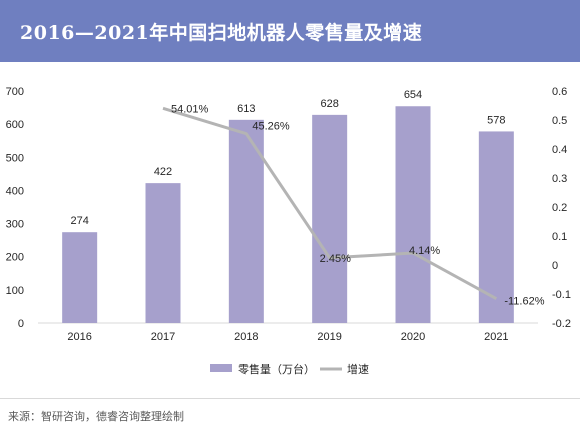  I want to click on y-right-tick-label: 0.5, so click(559, 121).